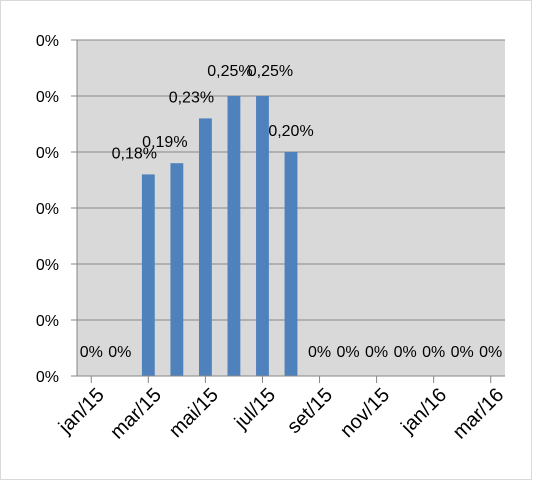 The image size is (534, 482). Describe the element at coordinates (81, 411) in the screenshot. I see `x-tick-label: jan/15` at that location.